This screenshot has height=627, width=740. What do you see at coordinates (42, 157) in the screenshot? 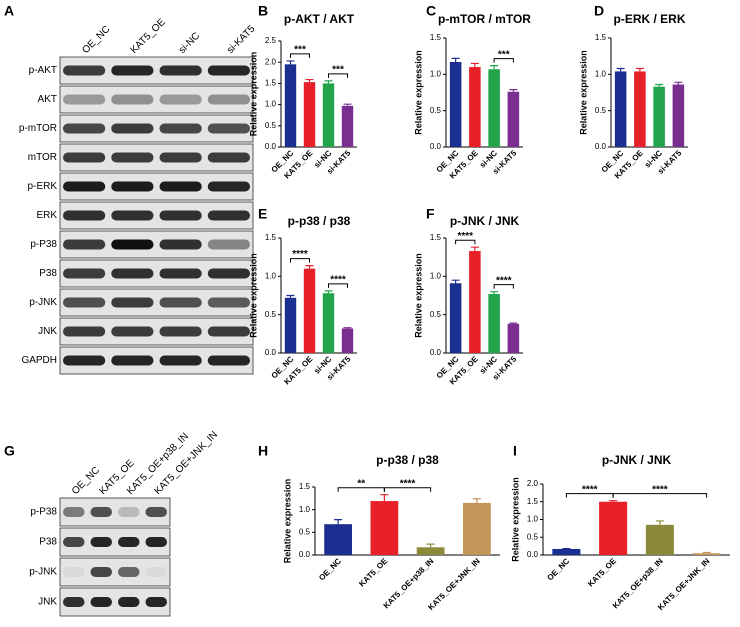
I see `row-label: mTOR` at bounding box center [42, 157].